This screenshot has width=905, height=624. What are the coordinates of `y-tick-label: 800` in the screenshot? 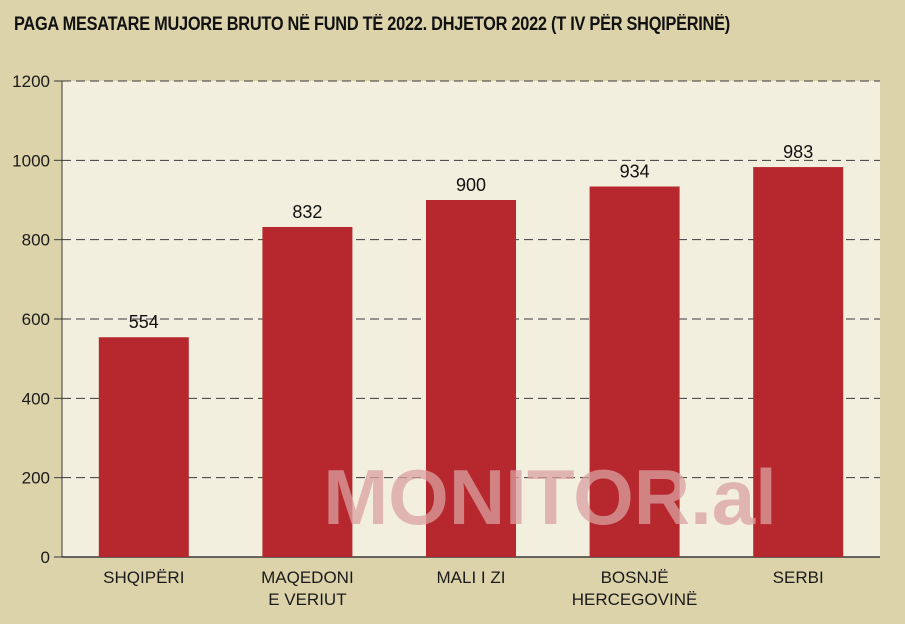 It's located at (36, 240).